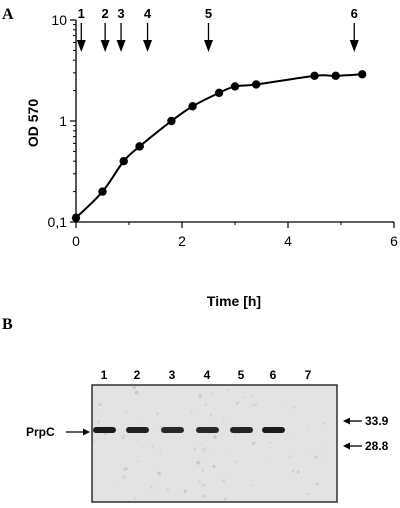 The height and width of the screenshot is (508, 400). I want to click on size-markers: 33.9 28.8, so click(366, 433).